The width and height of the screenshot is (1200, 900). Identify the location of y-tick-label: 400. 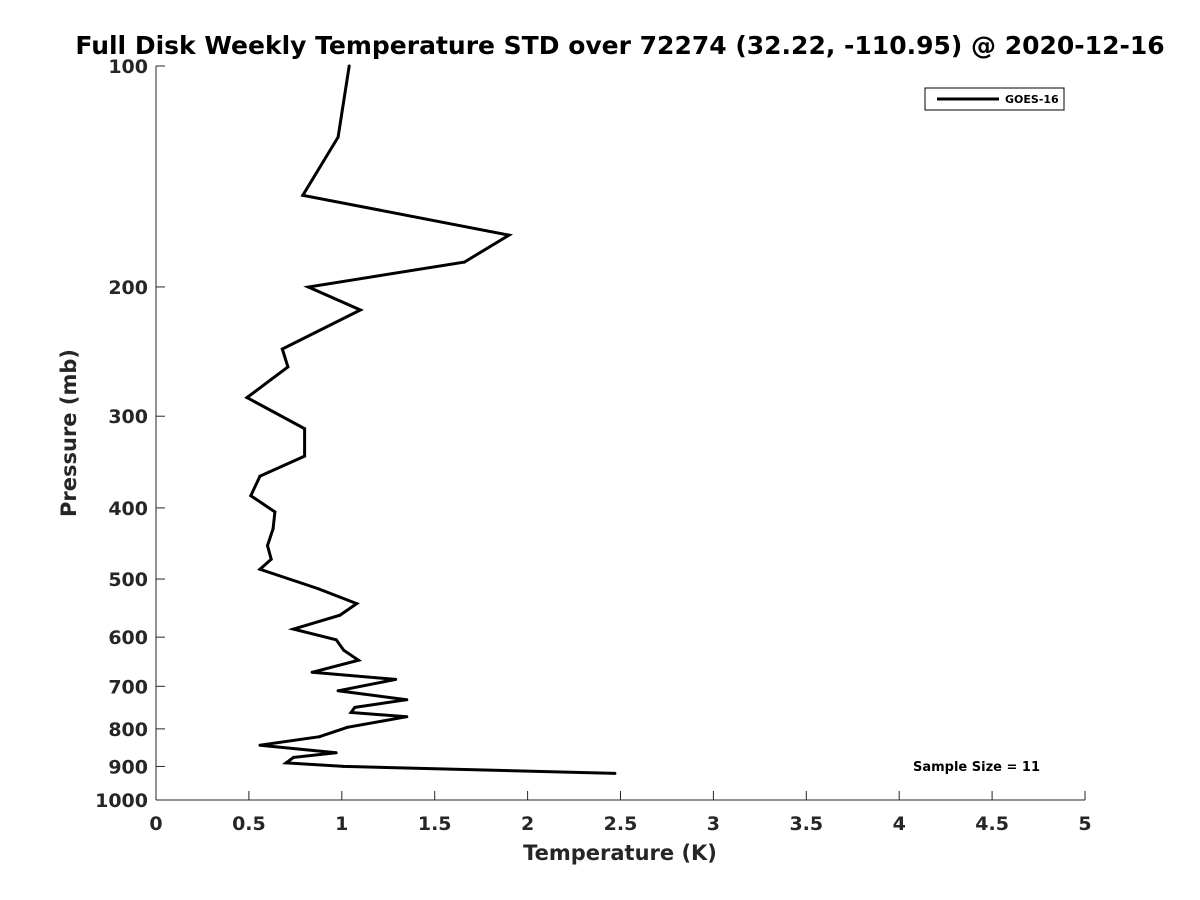
(128, 509).